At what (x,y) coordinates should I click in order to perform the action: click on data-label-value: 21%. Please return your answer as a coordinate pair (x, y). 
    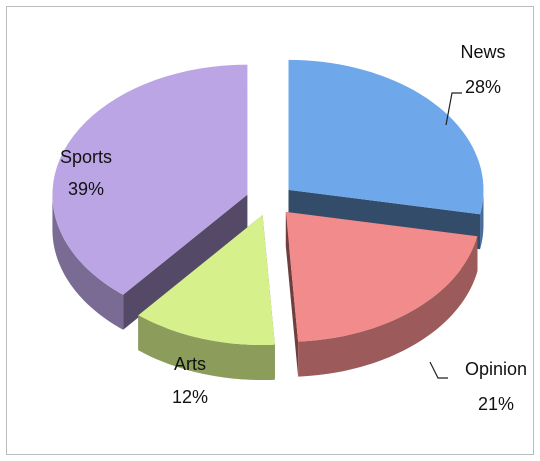
    Looking at the image, I should click on (496, 404).